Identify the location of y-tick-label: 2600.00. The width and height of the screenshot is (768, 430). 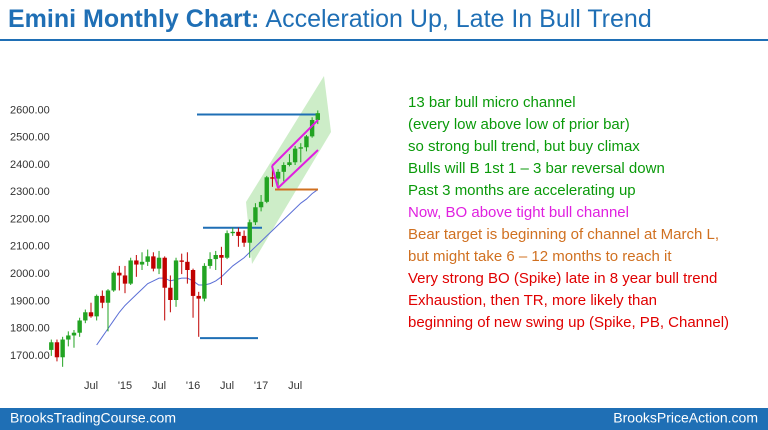
(30, 110).